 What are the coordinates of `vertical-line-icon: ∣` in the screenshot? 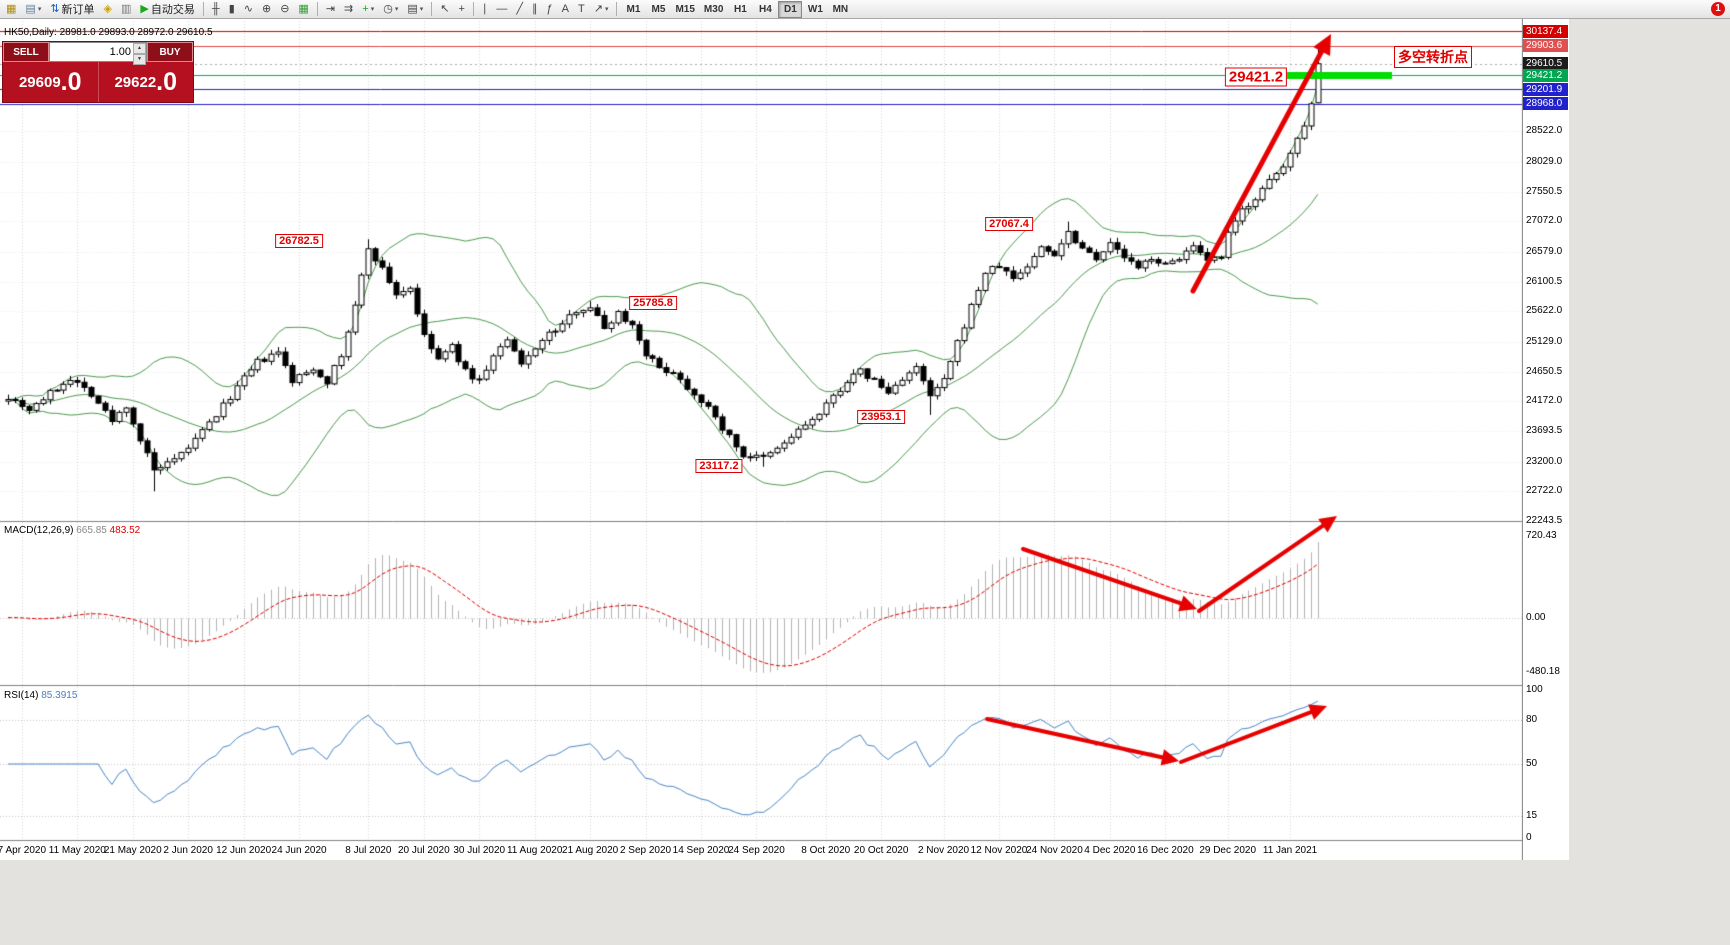 It's located at (484, 8).